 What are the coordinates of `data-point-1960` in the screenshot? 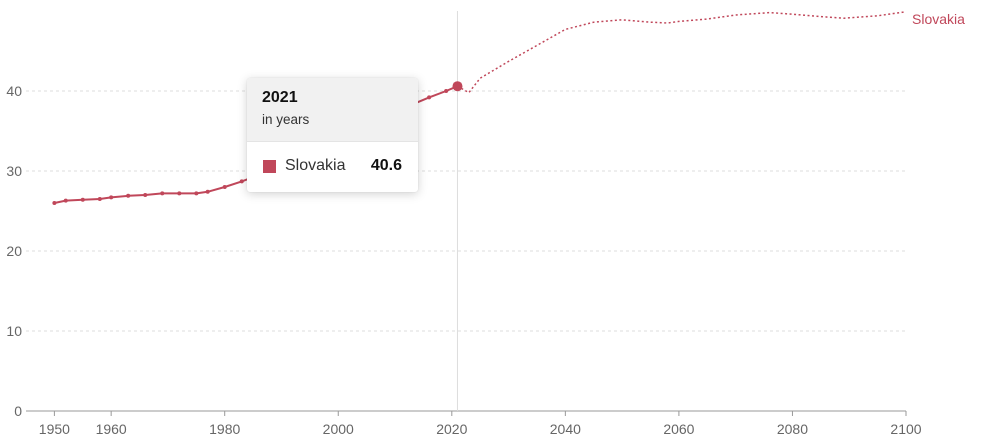 It's located at (111, 197).